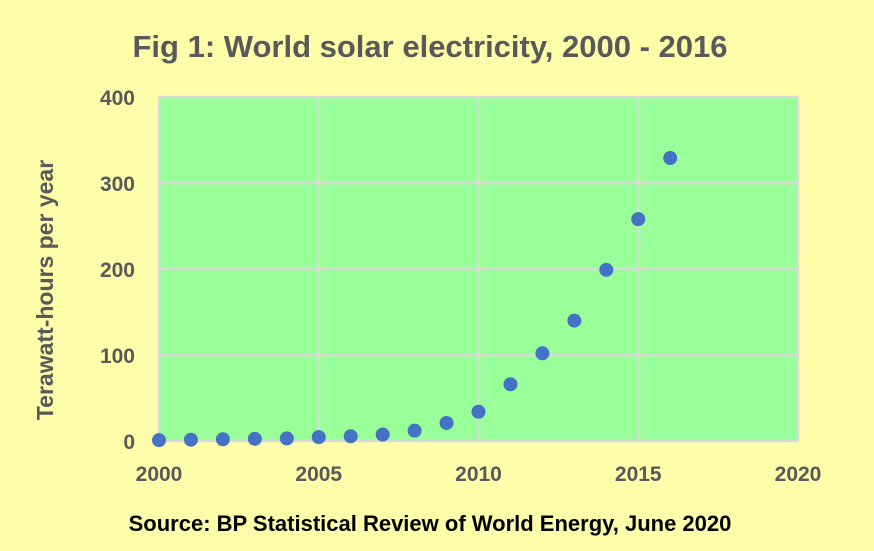 The height and width of the screenshot is (551, 874). What do you see at coordinates (45, 290) in the screenshot?
I see `y-axis-label: Terawatt-hours per year` at bounding box center [45, 290].